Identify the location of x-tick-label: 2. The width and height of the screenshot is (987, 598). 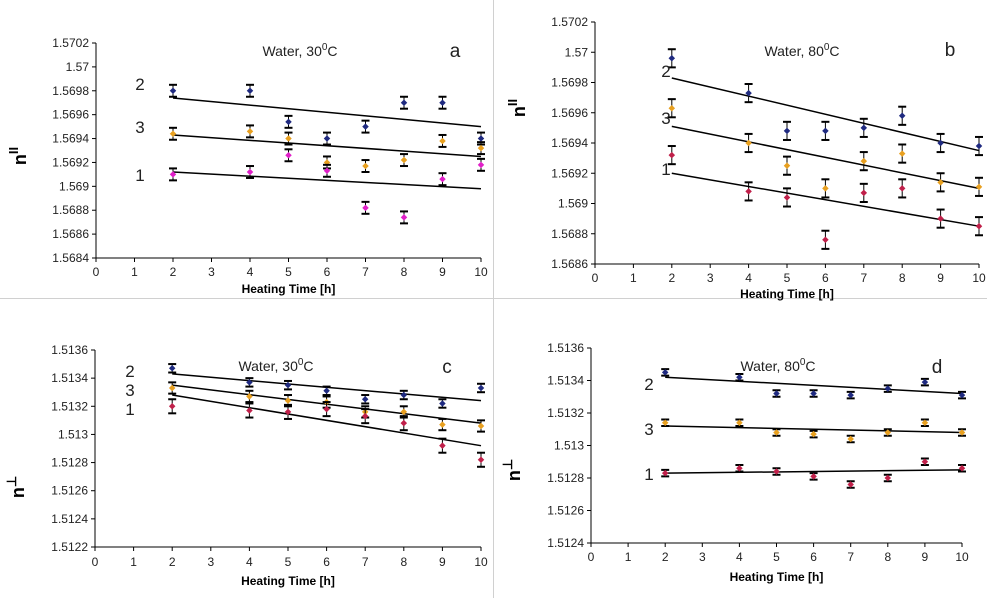
(665, 557).